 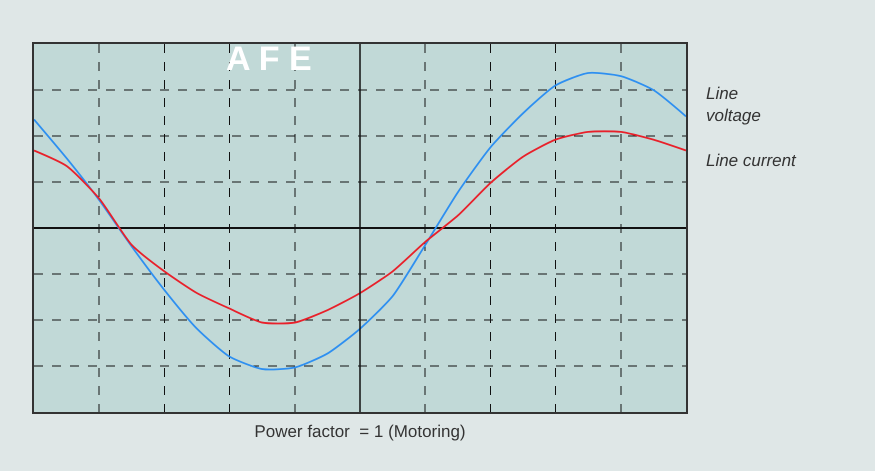 What do you see at coordinates (752, 160) in the screenshot?
I see `series-label: Line current` at bounding box center [752, 160].